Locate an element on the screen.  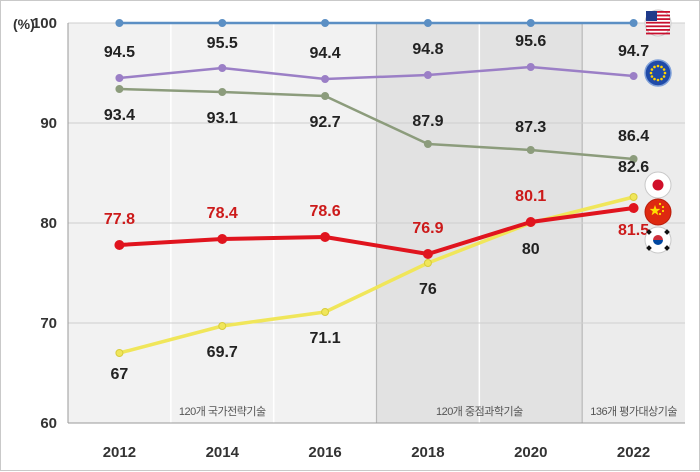
korea-flag-icon is located at coordinates (658, 240).